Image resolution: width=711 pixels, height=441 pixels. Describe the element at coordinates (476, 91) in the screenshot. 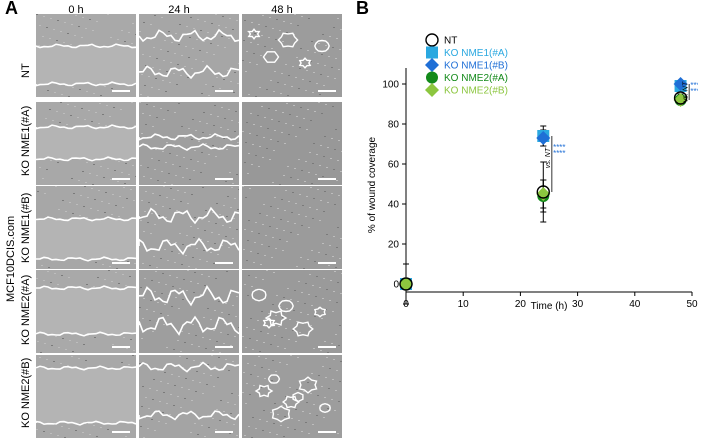

I see `legend-label-4: KO NME2(#B)` at that location.